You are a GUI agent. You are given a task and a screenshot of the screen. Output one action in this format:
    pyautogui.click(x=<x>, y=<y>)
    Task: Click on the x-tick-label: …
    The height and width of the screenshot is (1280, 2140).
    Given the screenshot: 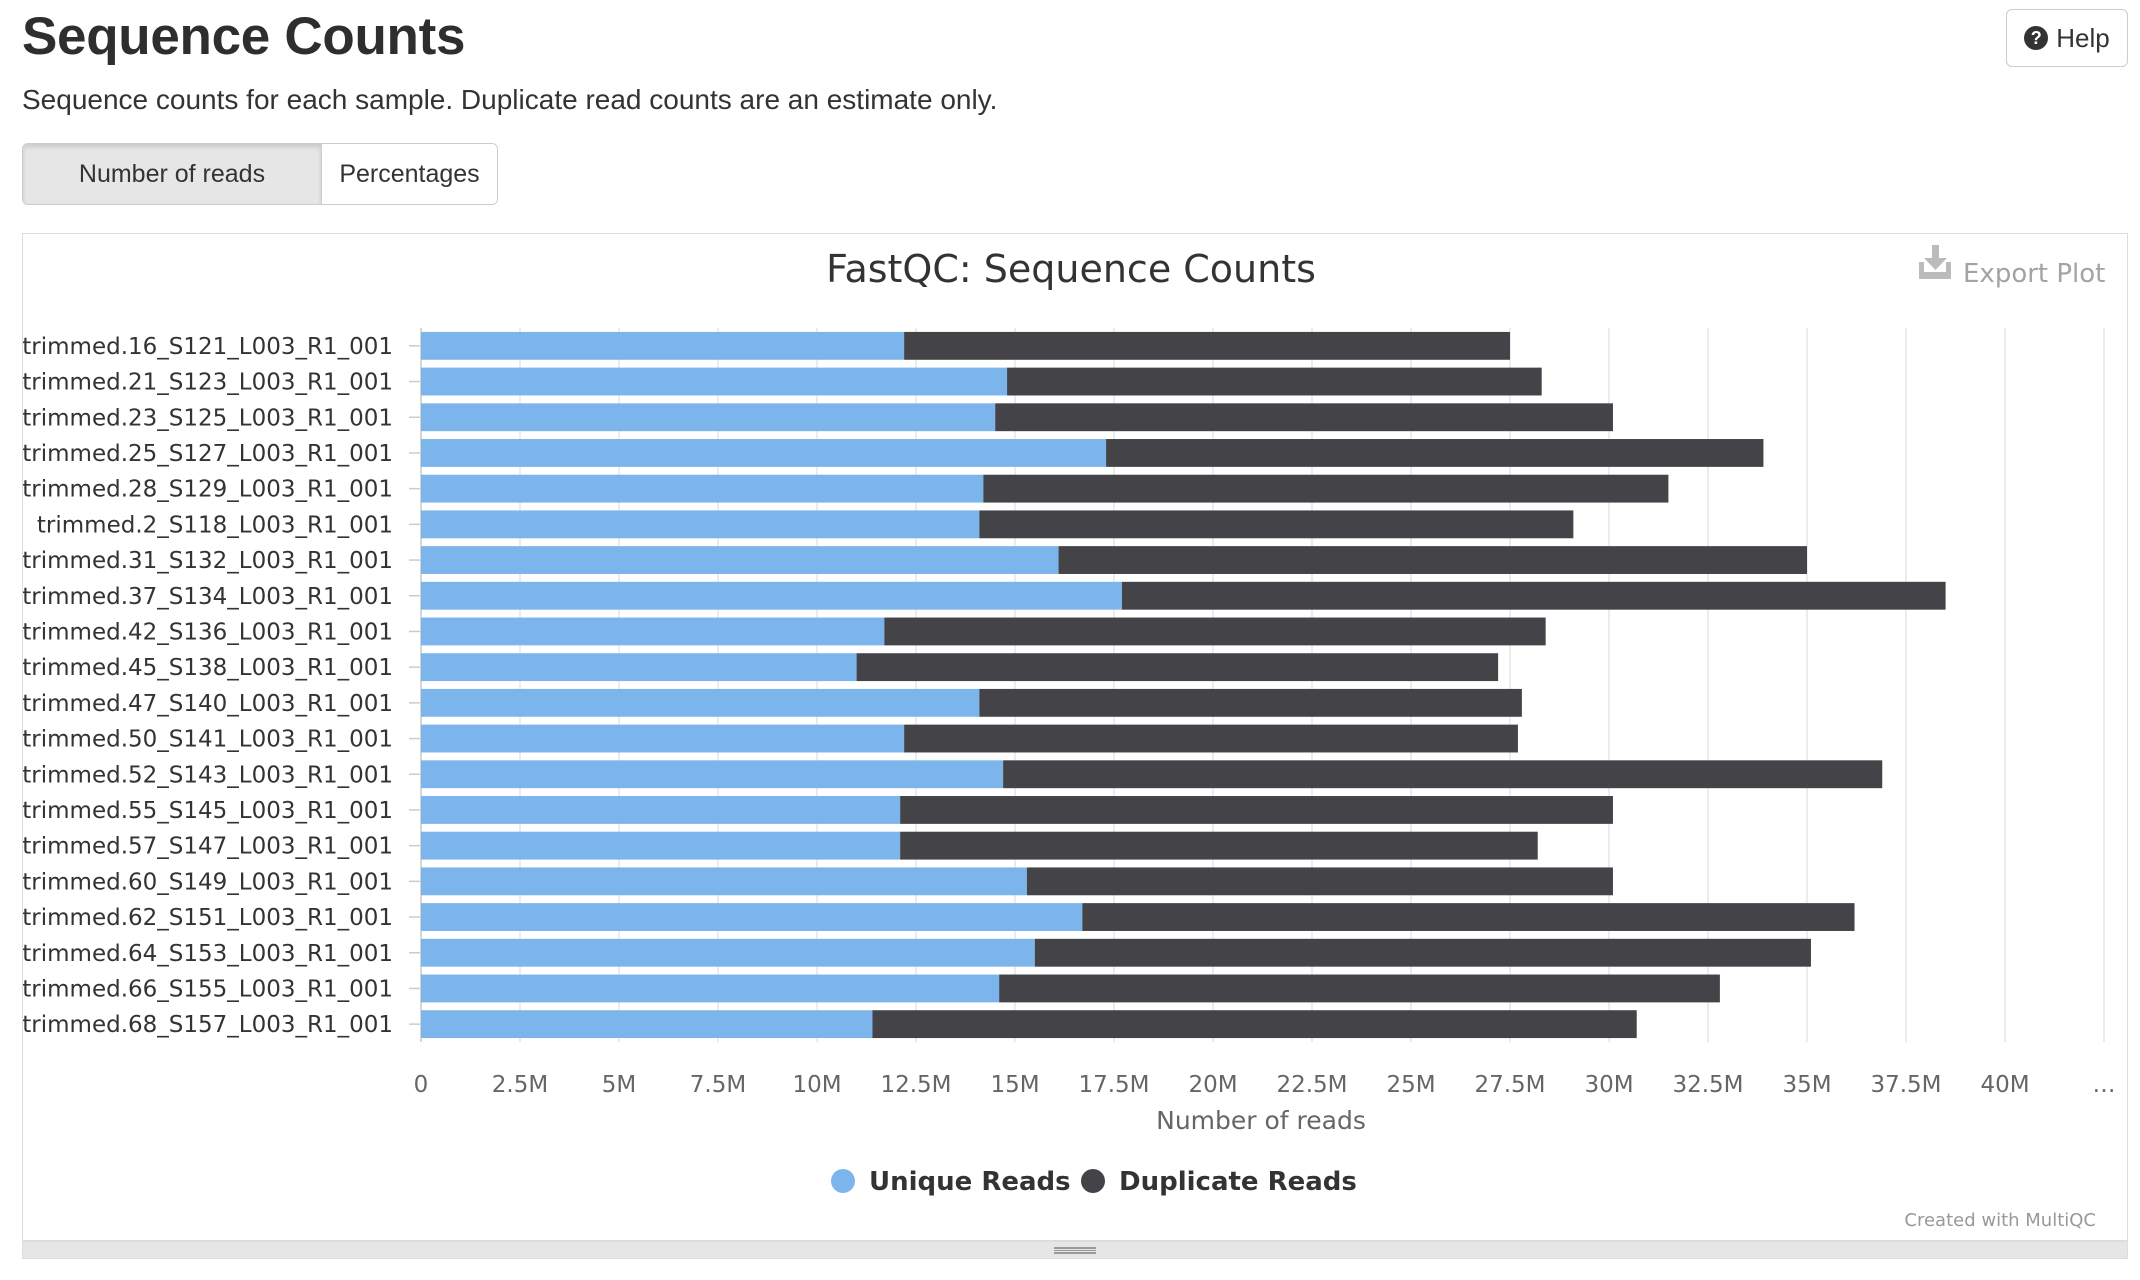 What is the action you would take?
    pyautogui.click(x=2104, y=1085)
    